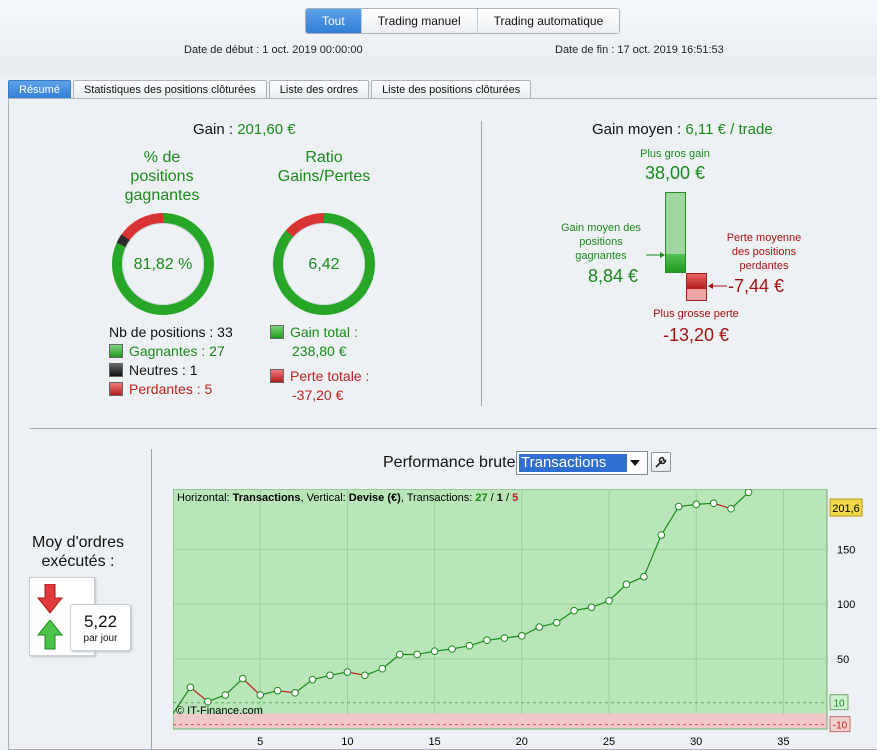 The image size is (877, 750). Describe the element at coordinates (324, 167) in the screenshot. I see `ratio-title: Ratio Gains/Pertes` at that location.